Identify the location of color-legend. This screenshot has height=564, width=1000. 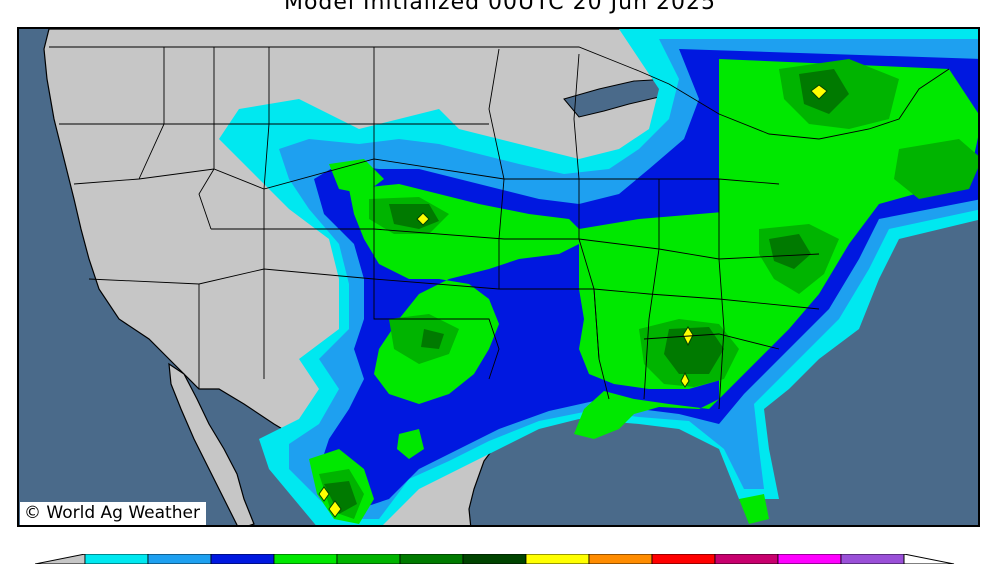
(500, 559).